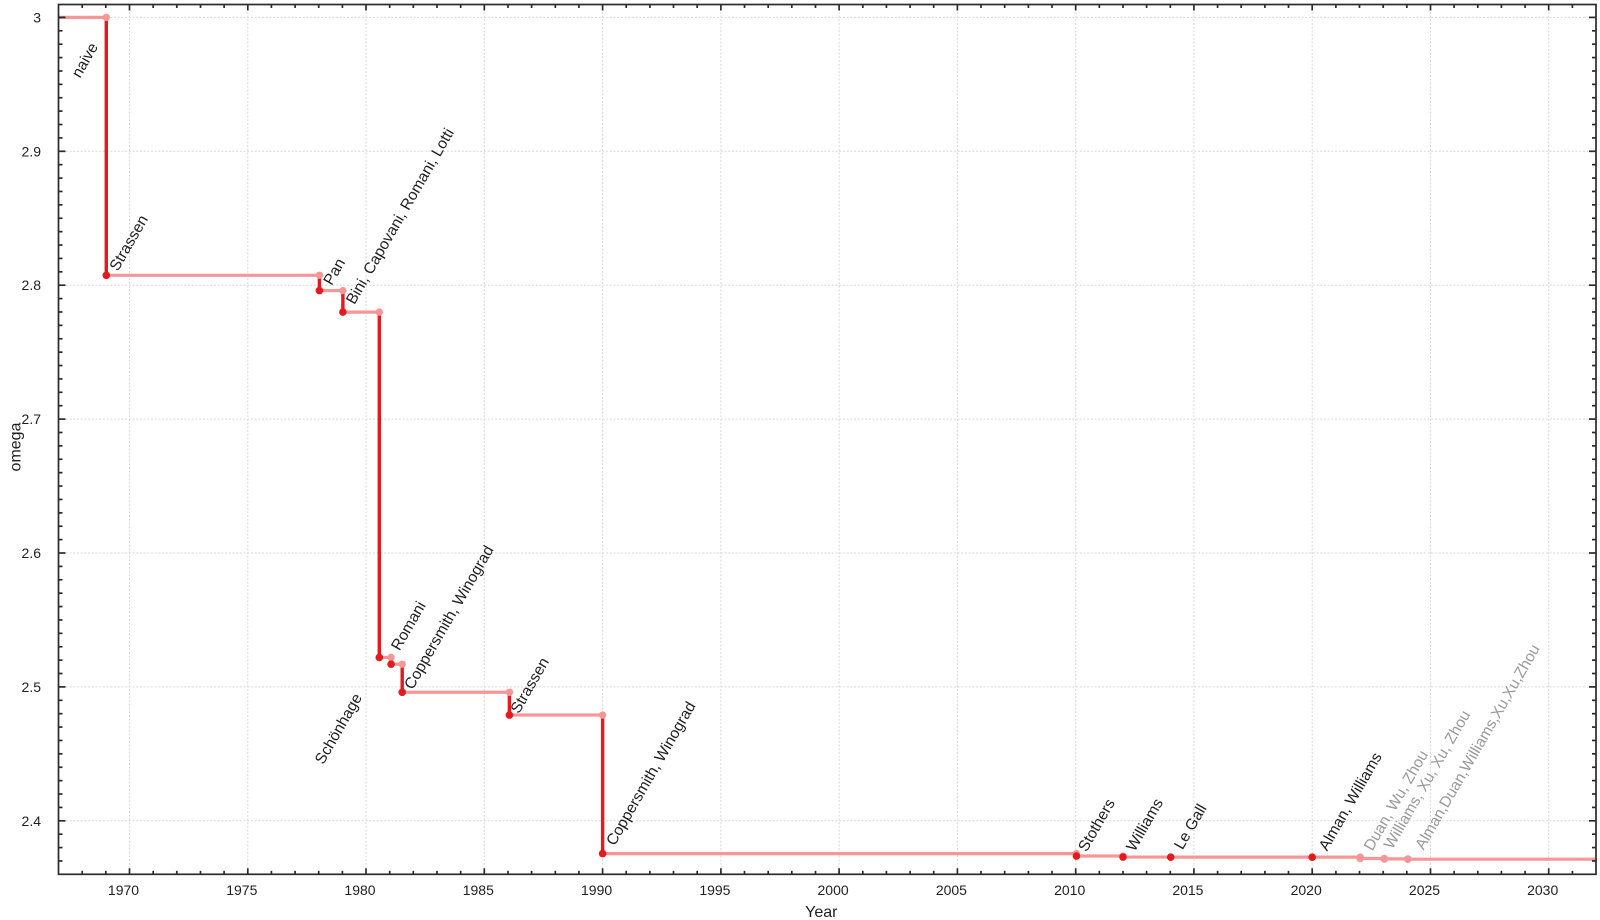 The image size is (1600, 920). I want to click on svg-text: 2005, so click(951, 890).